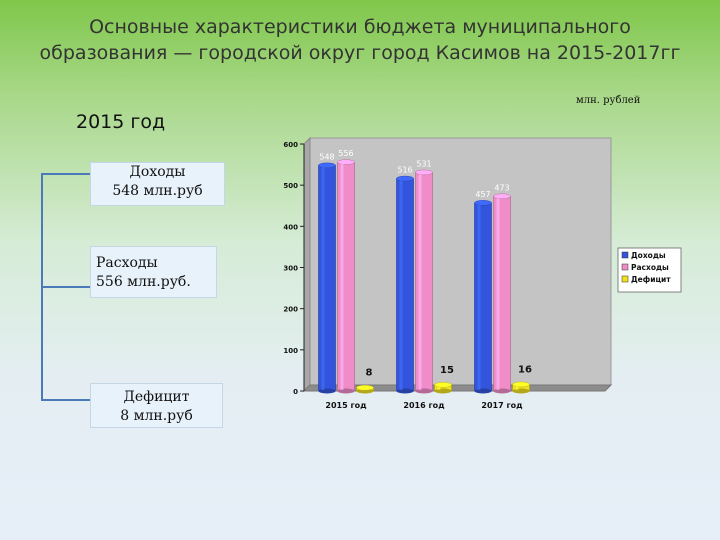 The height and width of the screenshot is (540, 720). What do you see at coordinates (369, 373) in the screenshot?
I see `data-label: 8` at bounding box center [369, 373].